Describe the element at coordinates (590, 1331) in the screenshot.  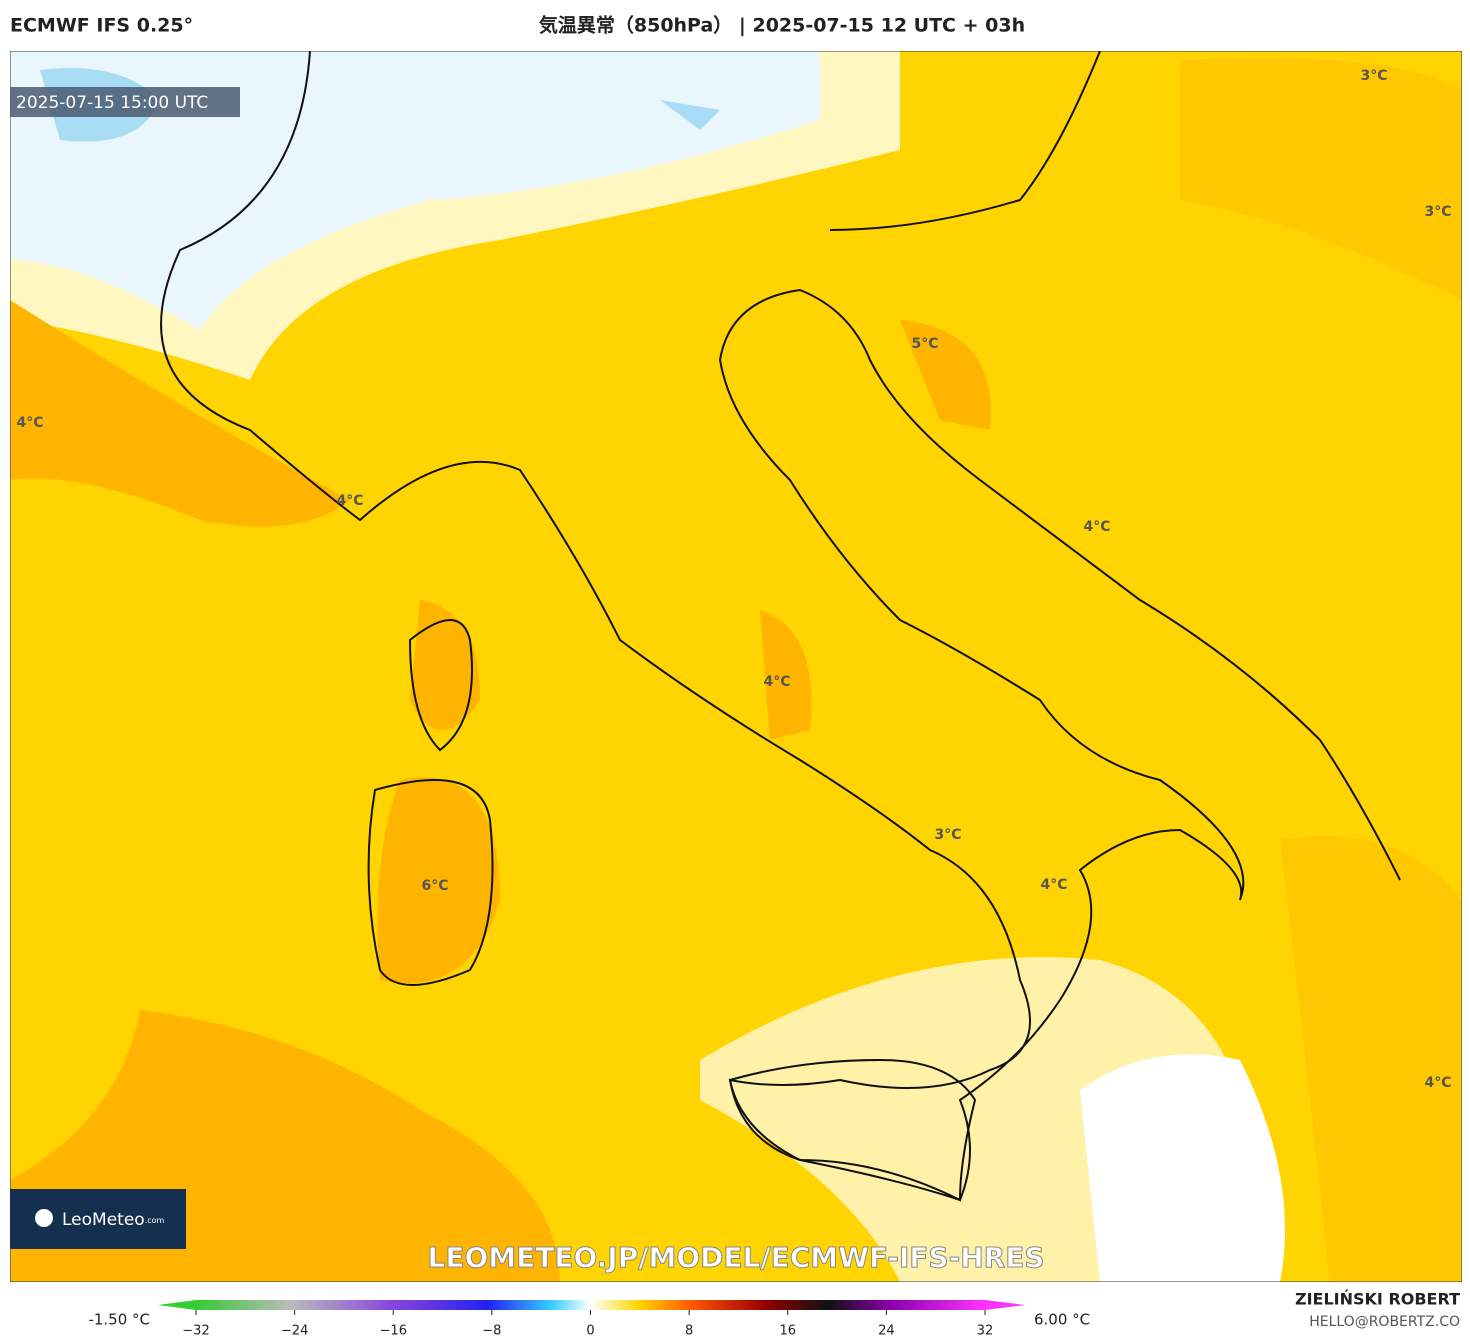
I see `colorbar-tick-label: 0` at that location.